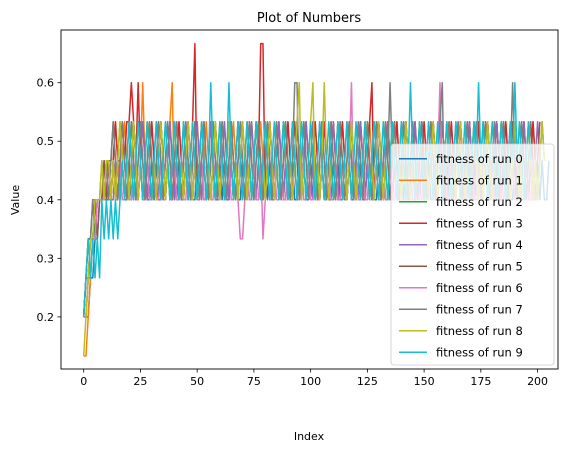  I want to click on chart-title: Plot of Numbers, so click(309, 18).